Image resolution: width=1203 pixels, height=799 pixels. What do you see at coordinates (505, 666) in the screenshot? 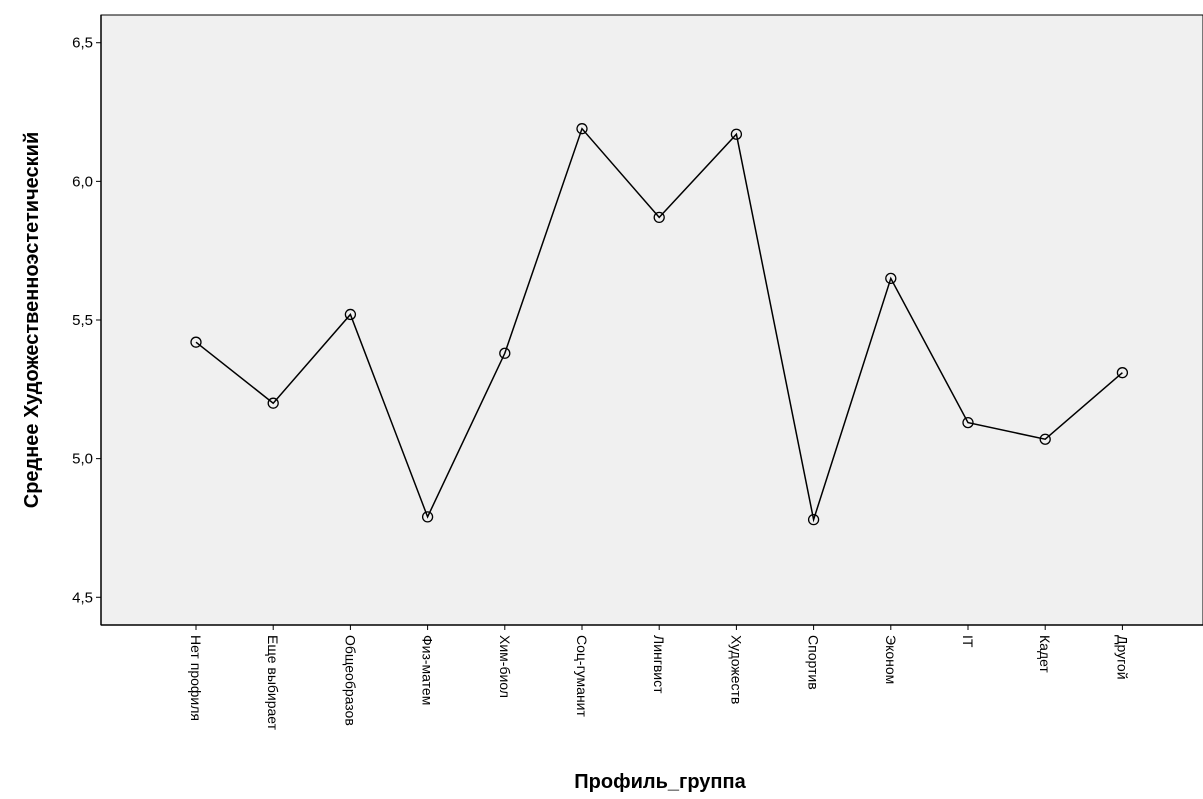
I see `x-category-label: Хим-биол` at bounding box center [505, 666].